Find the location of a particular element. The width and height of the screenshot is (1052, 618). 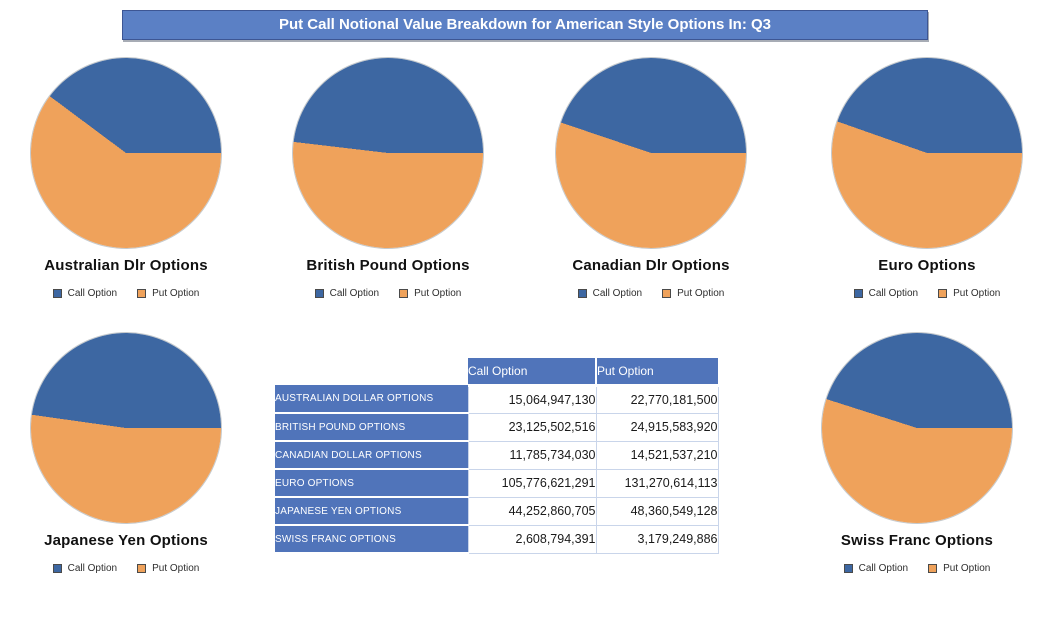

call-value-cell: 23,125,502,516 is located at coordinates (531, 427).